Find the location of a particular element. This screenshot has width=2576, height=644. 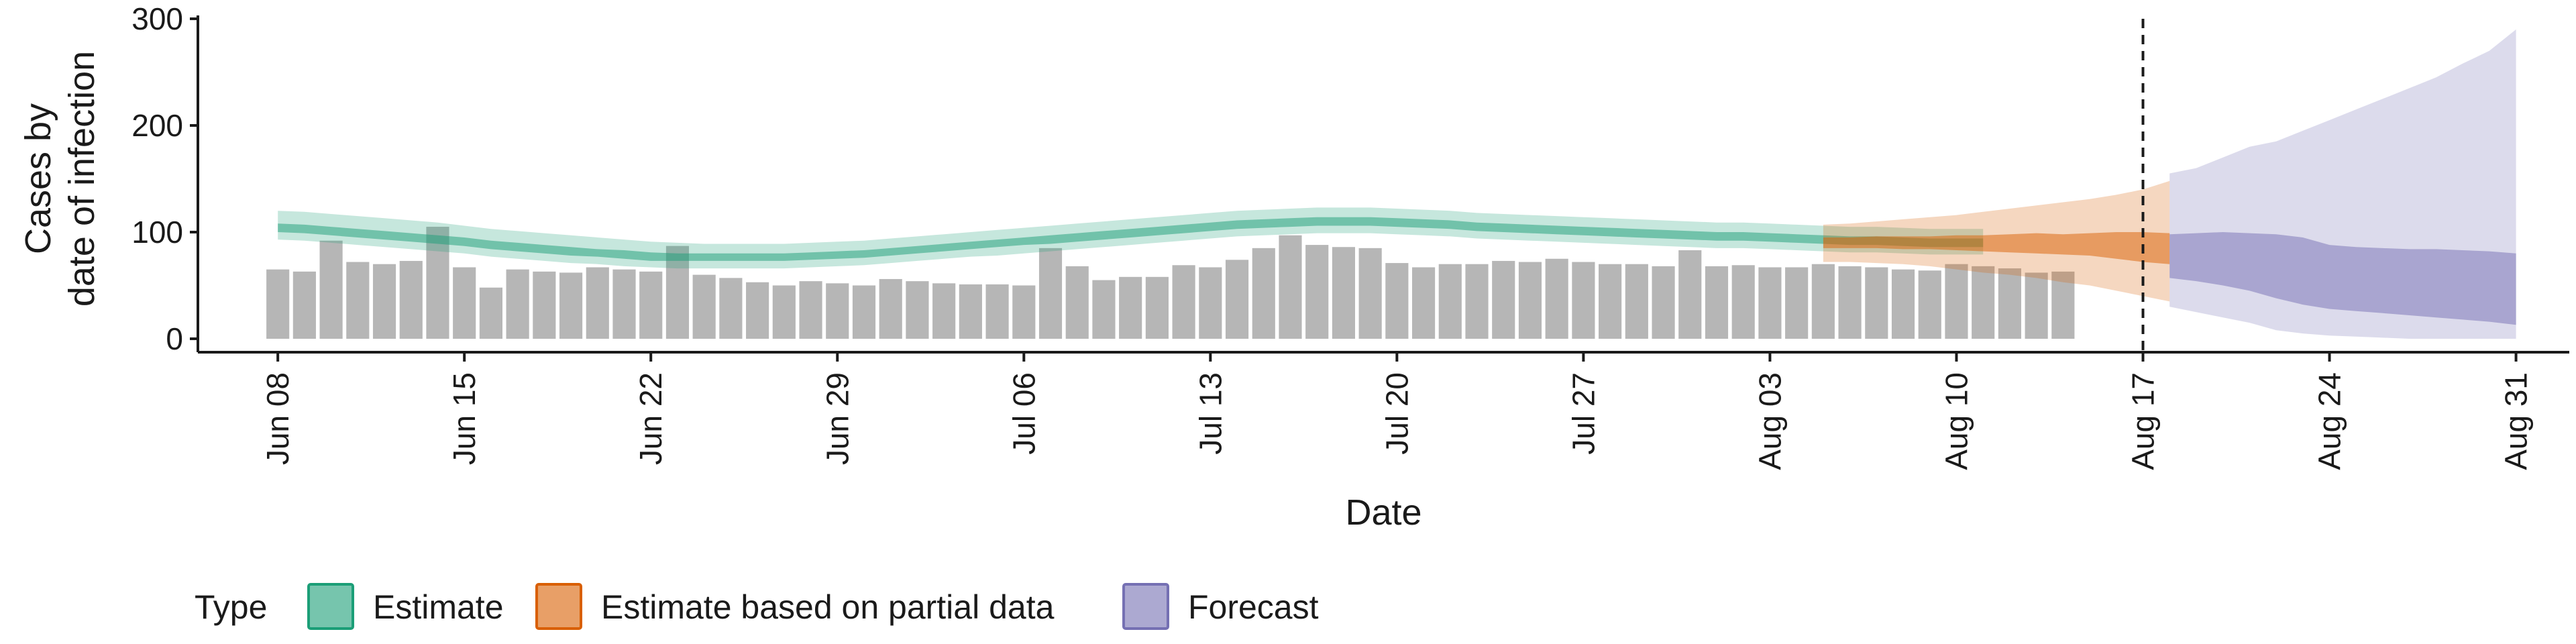

estimate-based-on-partial-data-50-band is located at coordinates (1996, 248).